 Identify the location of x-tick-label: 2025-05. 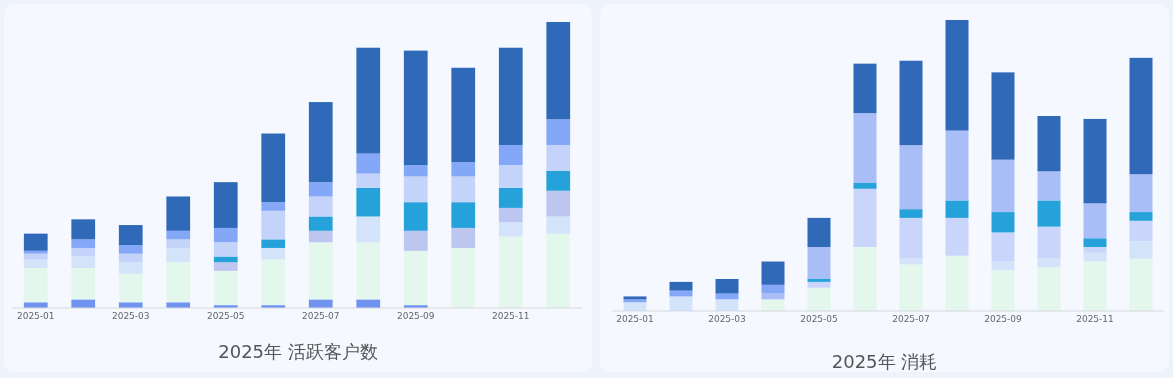
(225, 316).